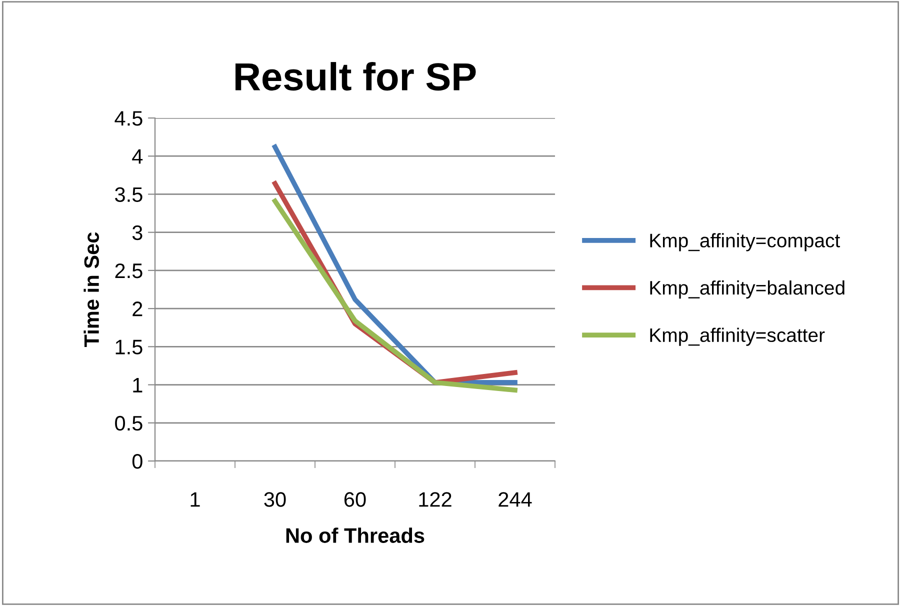  I want to click on y-tick-label: 2.5, so click(128, 270).